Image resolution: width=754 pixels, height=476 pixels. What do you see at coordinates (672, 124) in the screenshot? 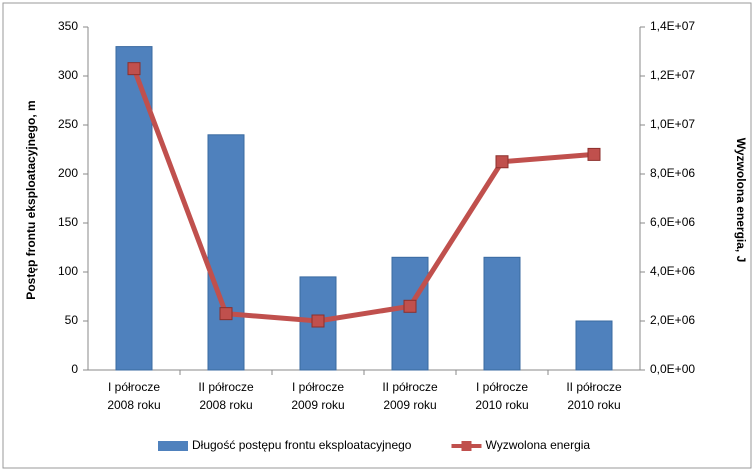
I see `y2-tick-label: 1,0E+07` at bounding box center [672, 124].